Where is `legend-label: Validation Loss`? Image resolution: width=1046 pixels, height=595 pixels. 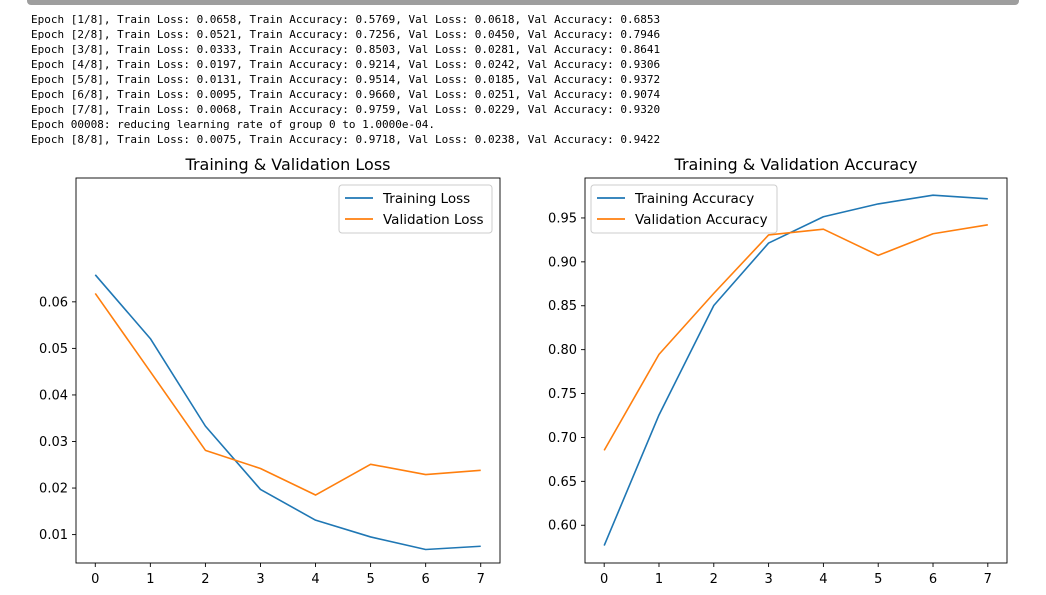
legend-label: Validation Loss is located at coordinates (433, 220).